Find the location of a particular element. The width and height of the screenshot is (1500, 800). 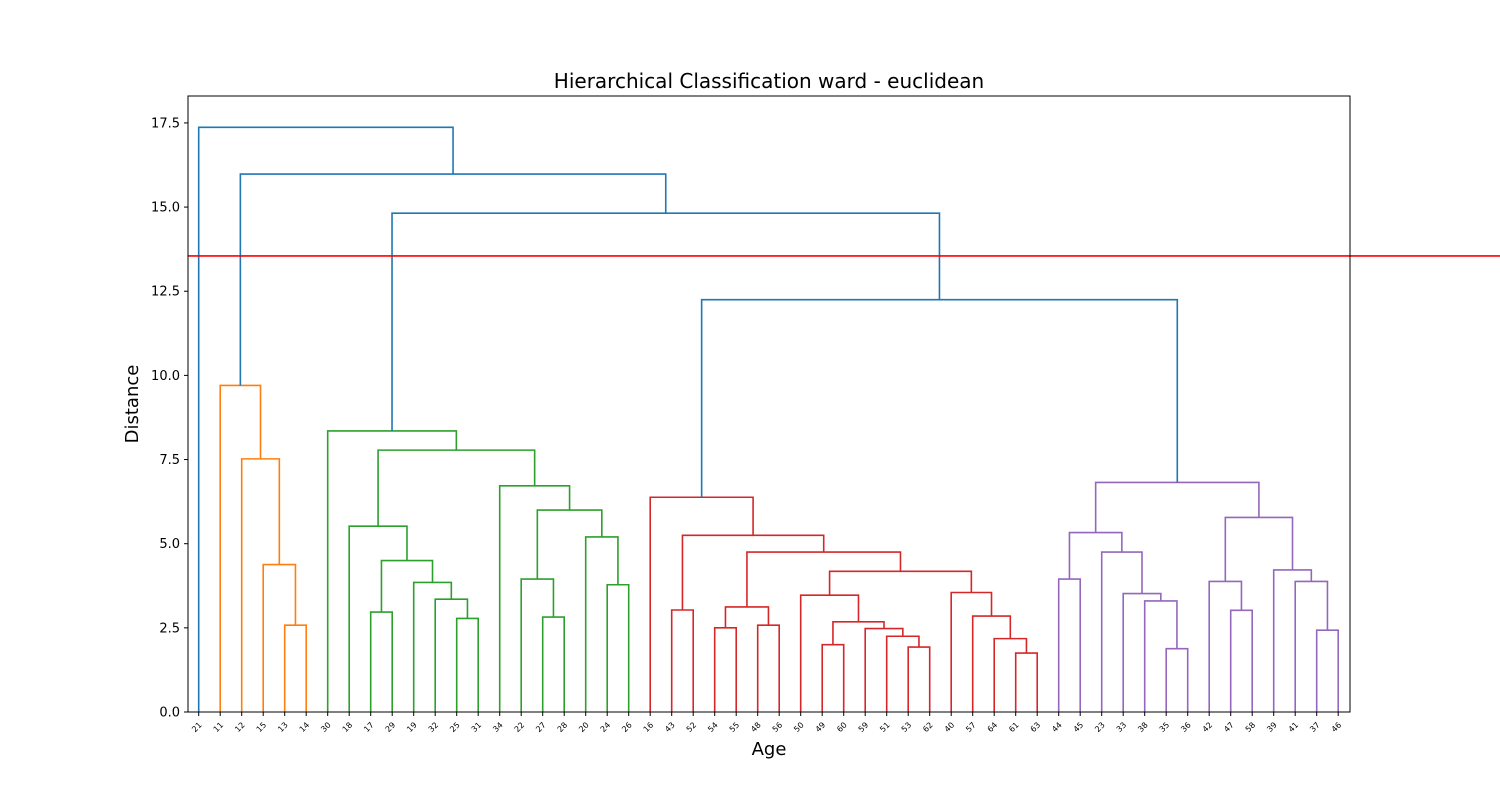

x-tick-label: 52 is located at coordinates (692, 727).